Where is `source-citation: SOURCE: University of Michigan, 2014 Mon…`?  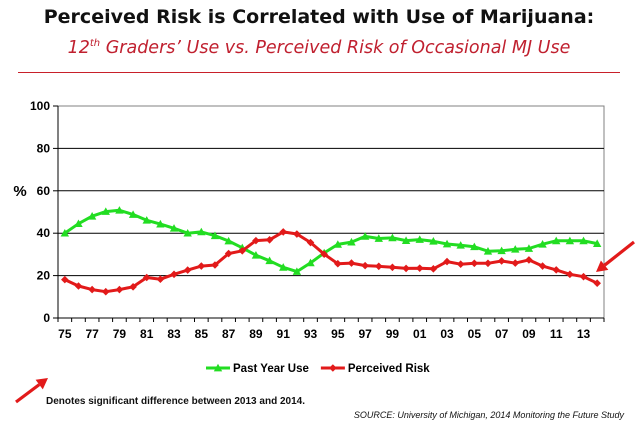
source-citation: SOURCE: University of Michigan, 2014 Mon… is located at coordinates (488, 415).